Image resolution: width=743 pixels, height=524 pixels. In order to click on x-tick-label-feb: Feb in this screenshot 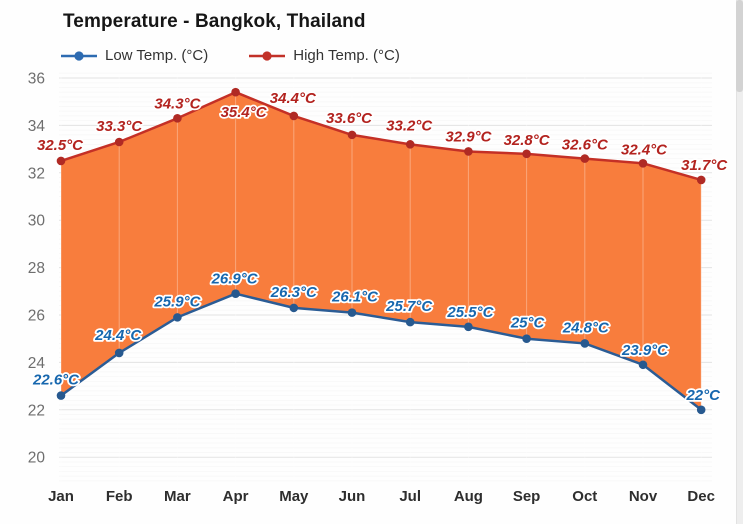, I will do `click(119, 496)`.